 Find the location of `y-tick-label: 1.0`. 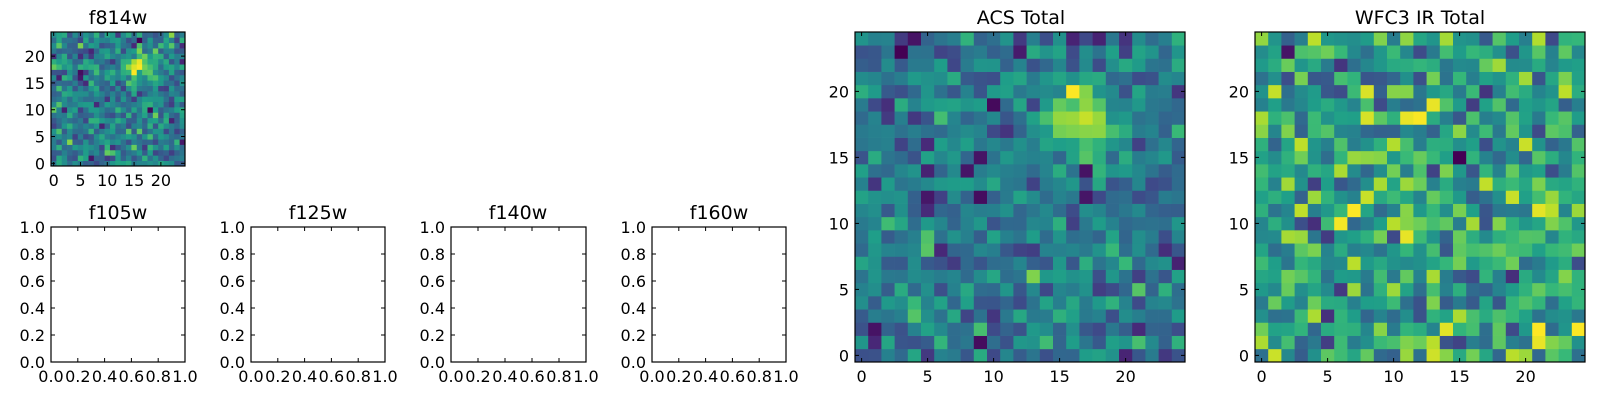

y-tick-label: 1.0 is located at coordinates (633, 227).